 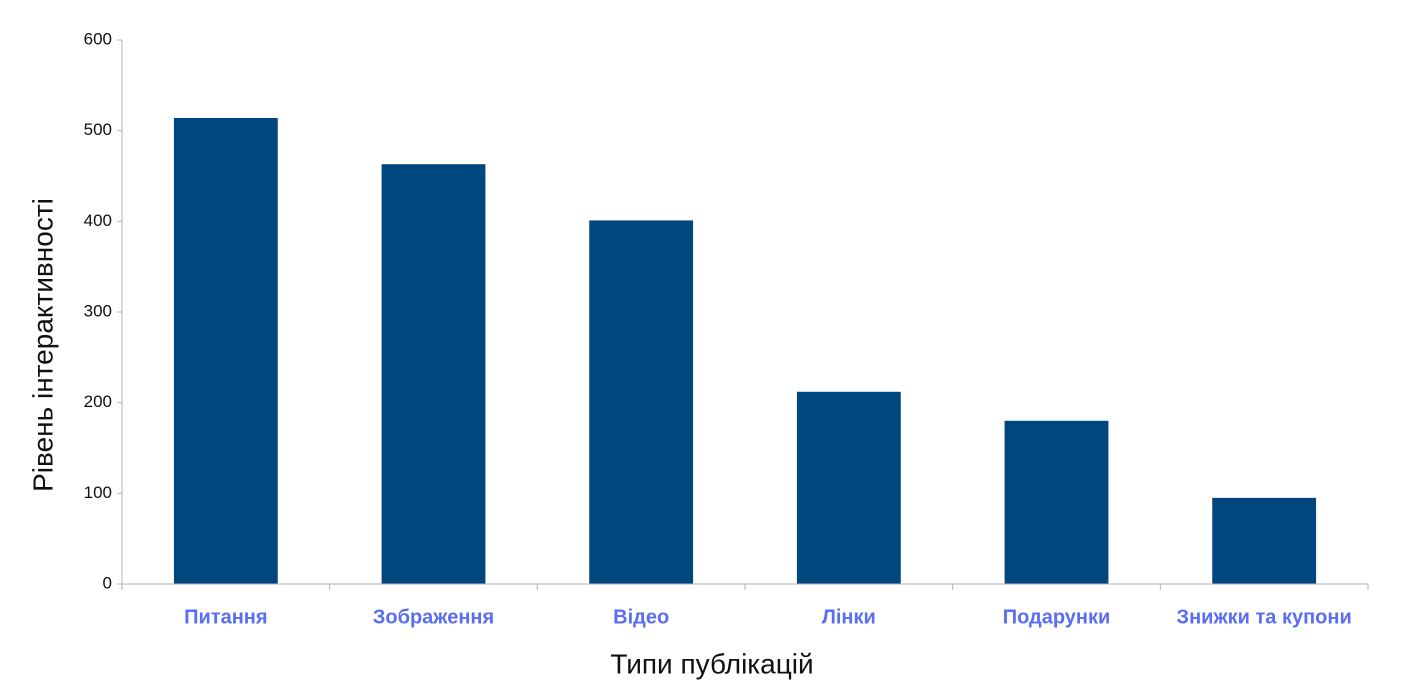 I want to click on x-tick-label: Питання, so click(x=225, y=617).